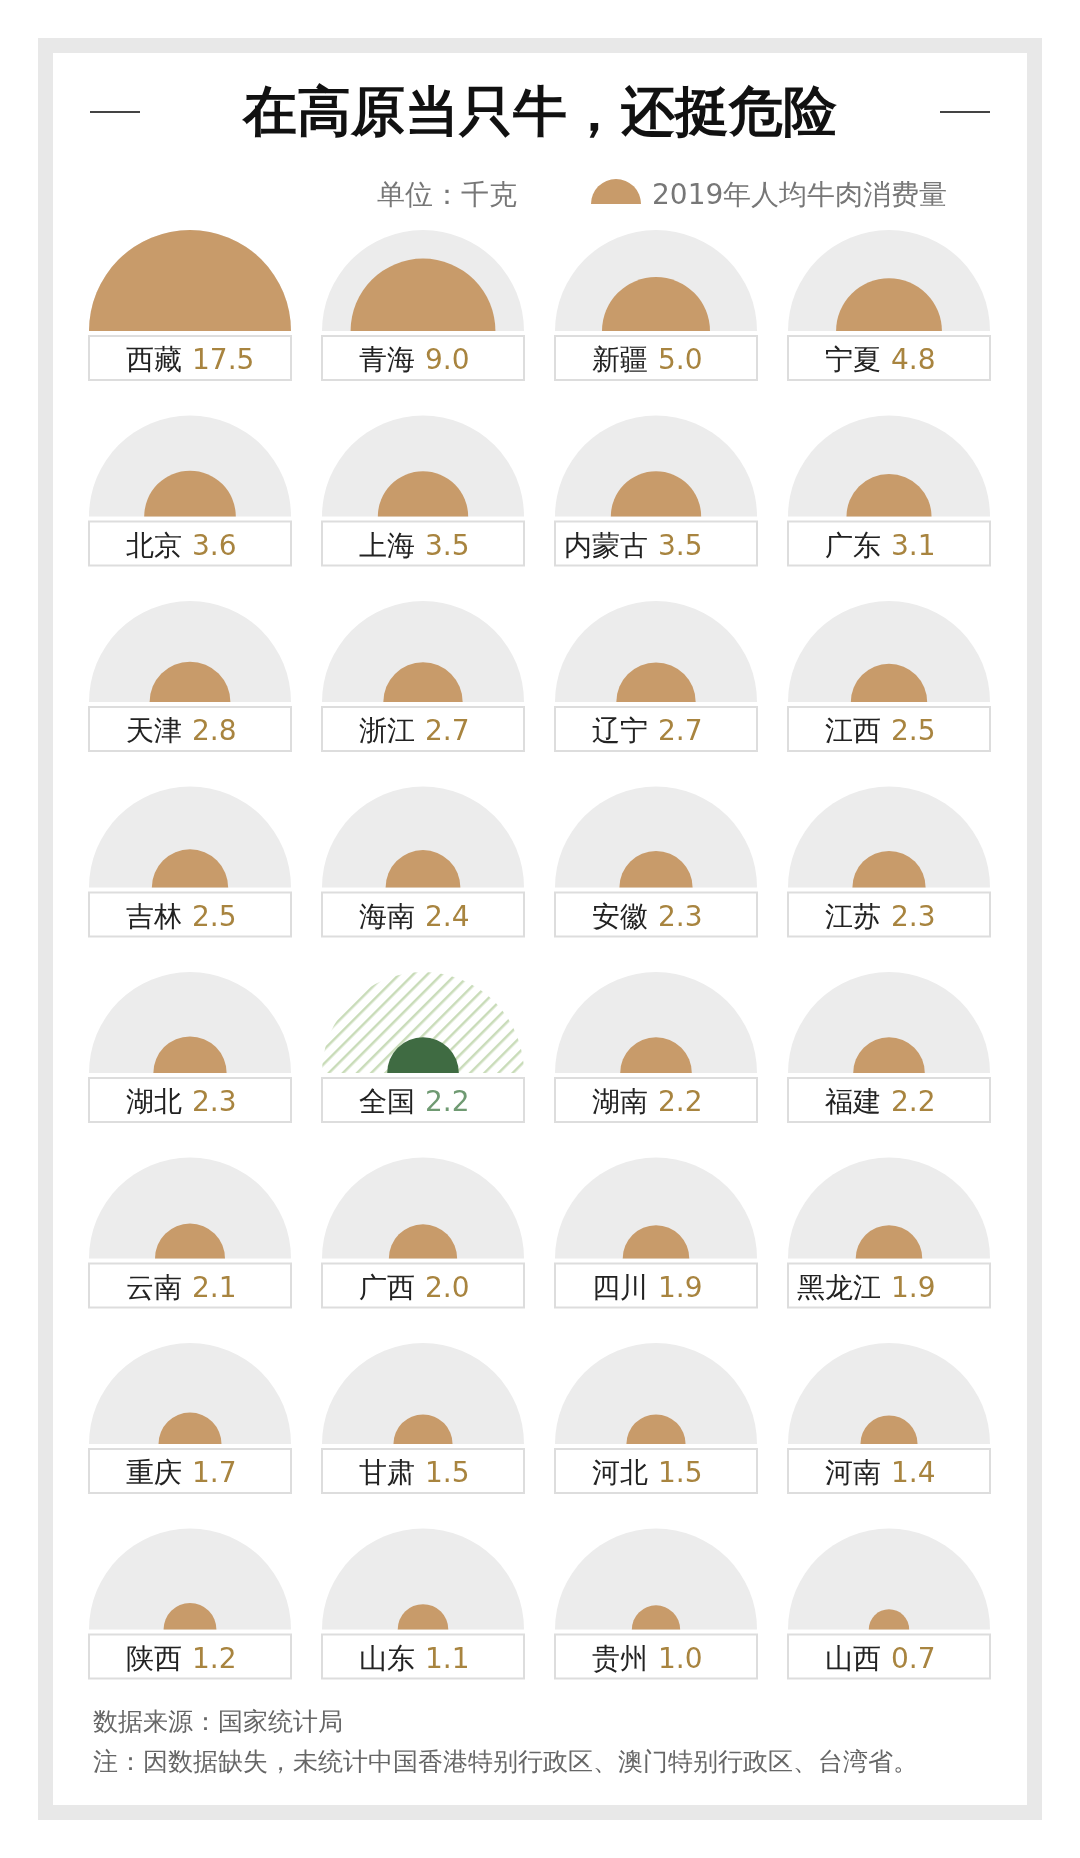  Describe the element at coordinates (154, 545) in the screenshot. I see `category-label: 北京` at that location.